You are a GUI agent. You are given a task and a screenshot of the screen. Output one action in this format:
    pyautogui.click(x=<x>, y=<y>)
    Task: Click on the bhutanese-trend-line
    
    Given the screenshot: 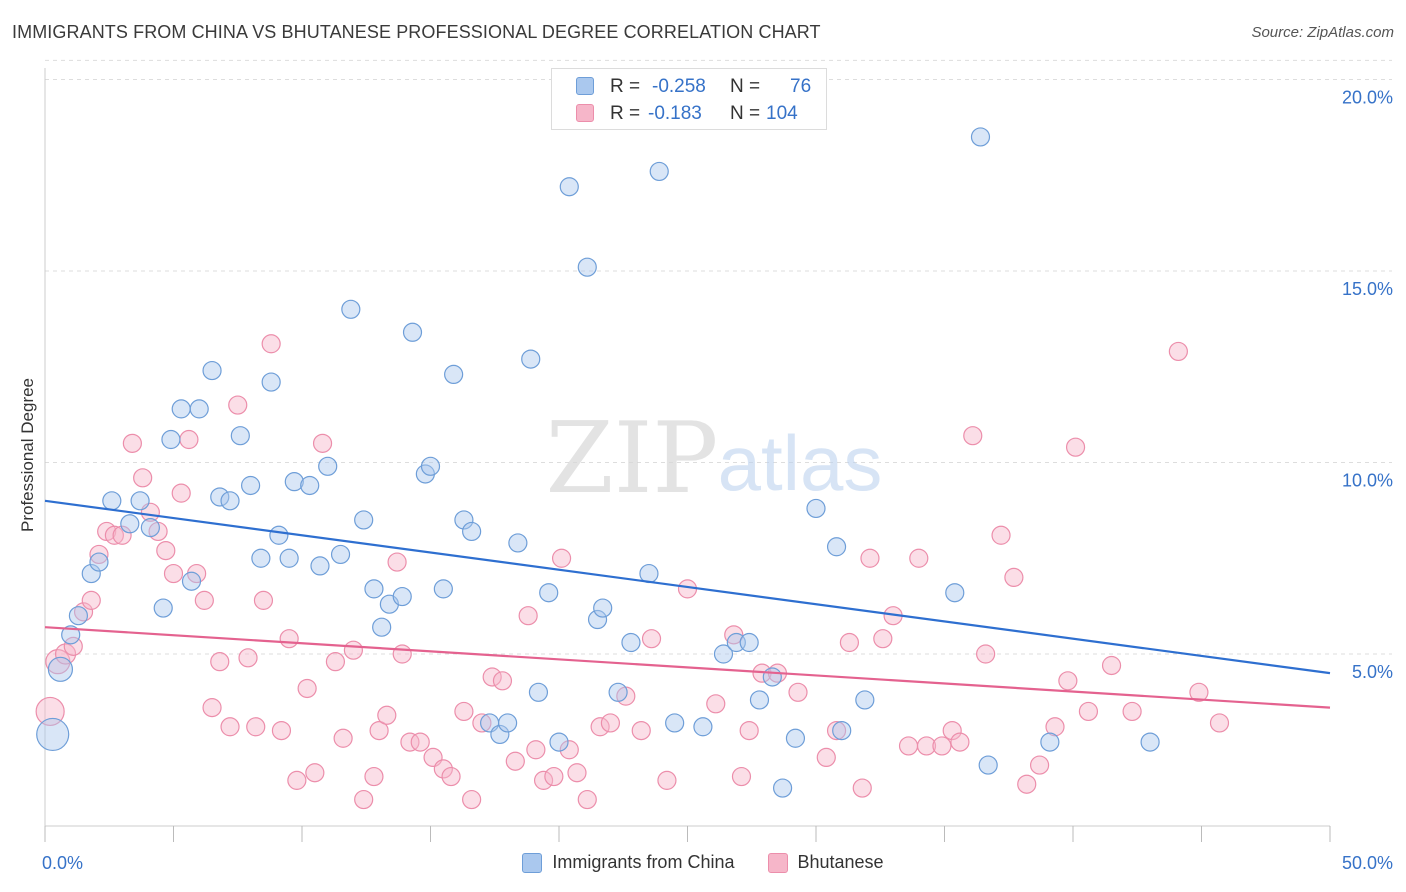 What is the action you would take?
    pyautogui.click(x=687, y=667)
    